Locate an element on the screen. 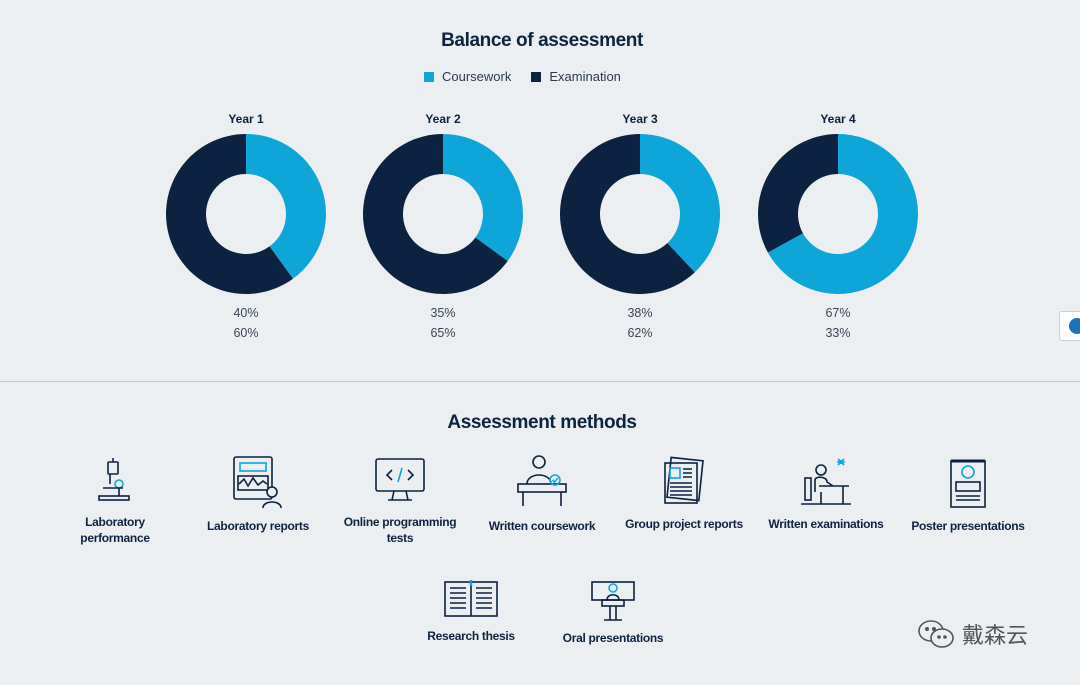 The image size is (1080, 685). legend-swatch-examination is located at coordinates (536, 76).